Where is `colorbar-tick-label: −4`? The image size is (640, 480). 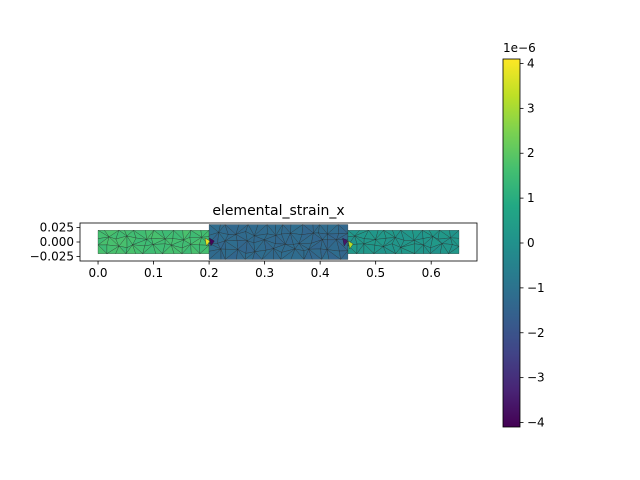
colorbar-tick-label: −4 is located at coordinates (536, 423).